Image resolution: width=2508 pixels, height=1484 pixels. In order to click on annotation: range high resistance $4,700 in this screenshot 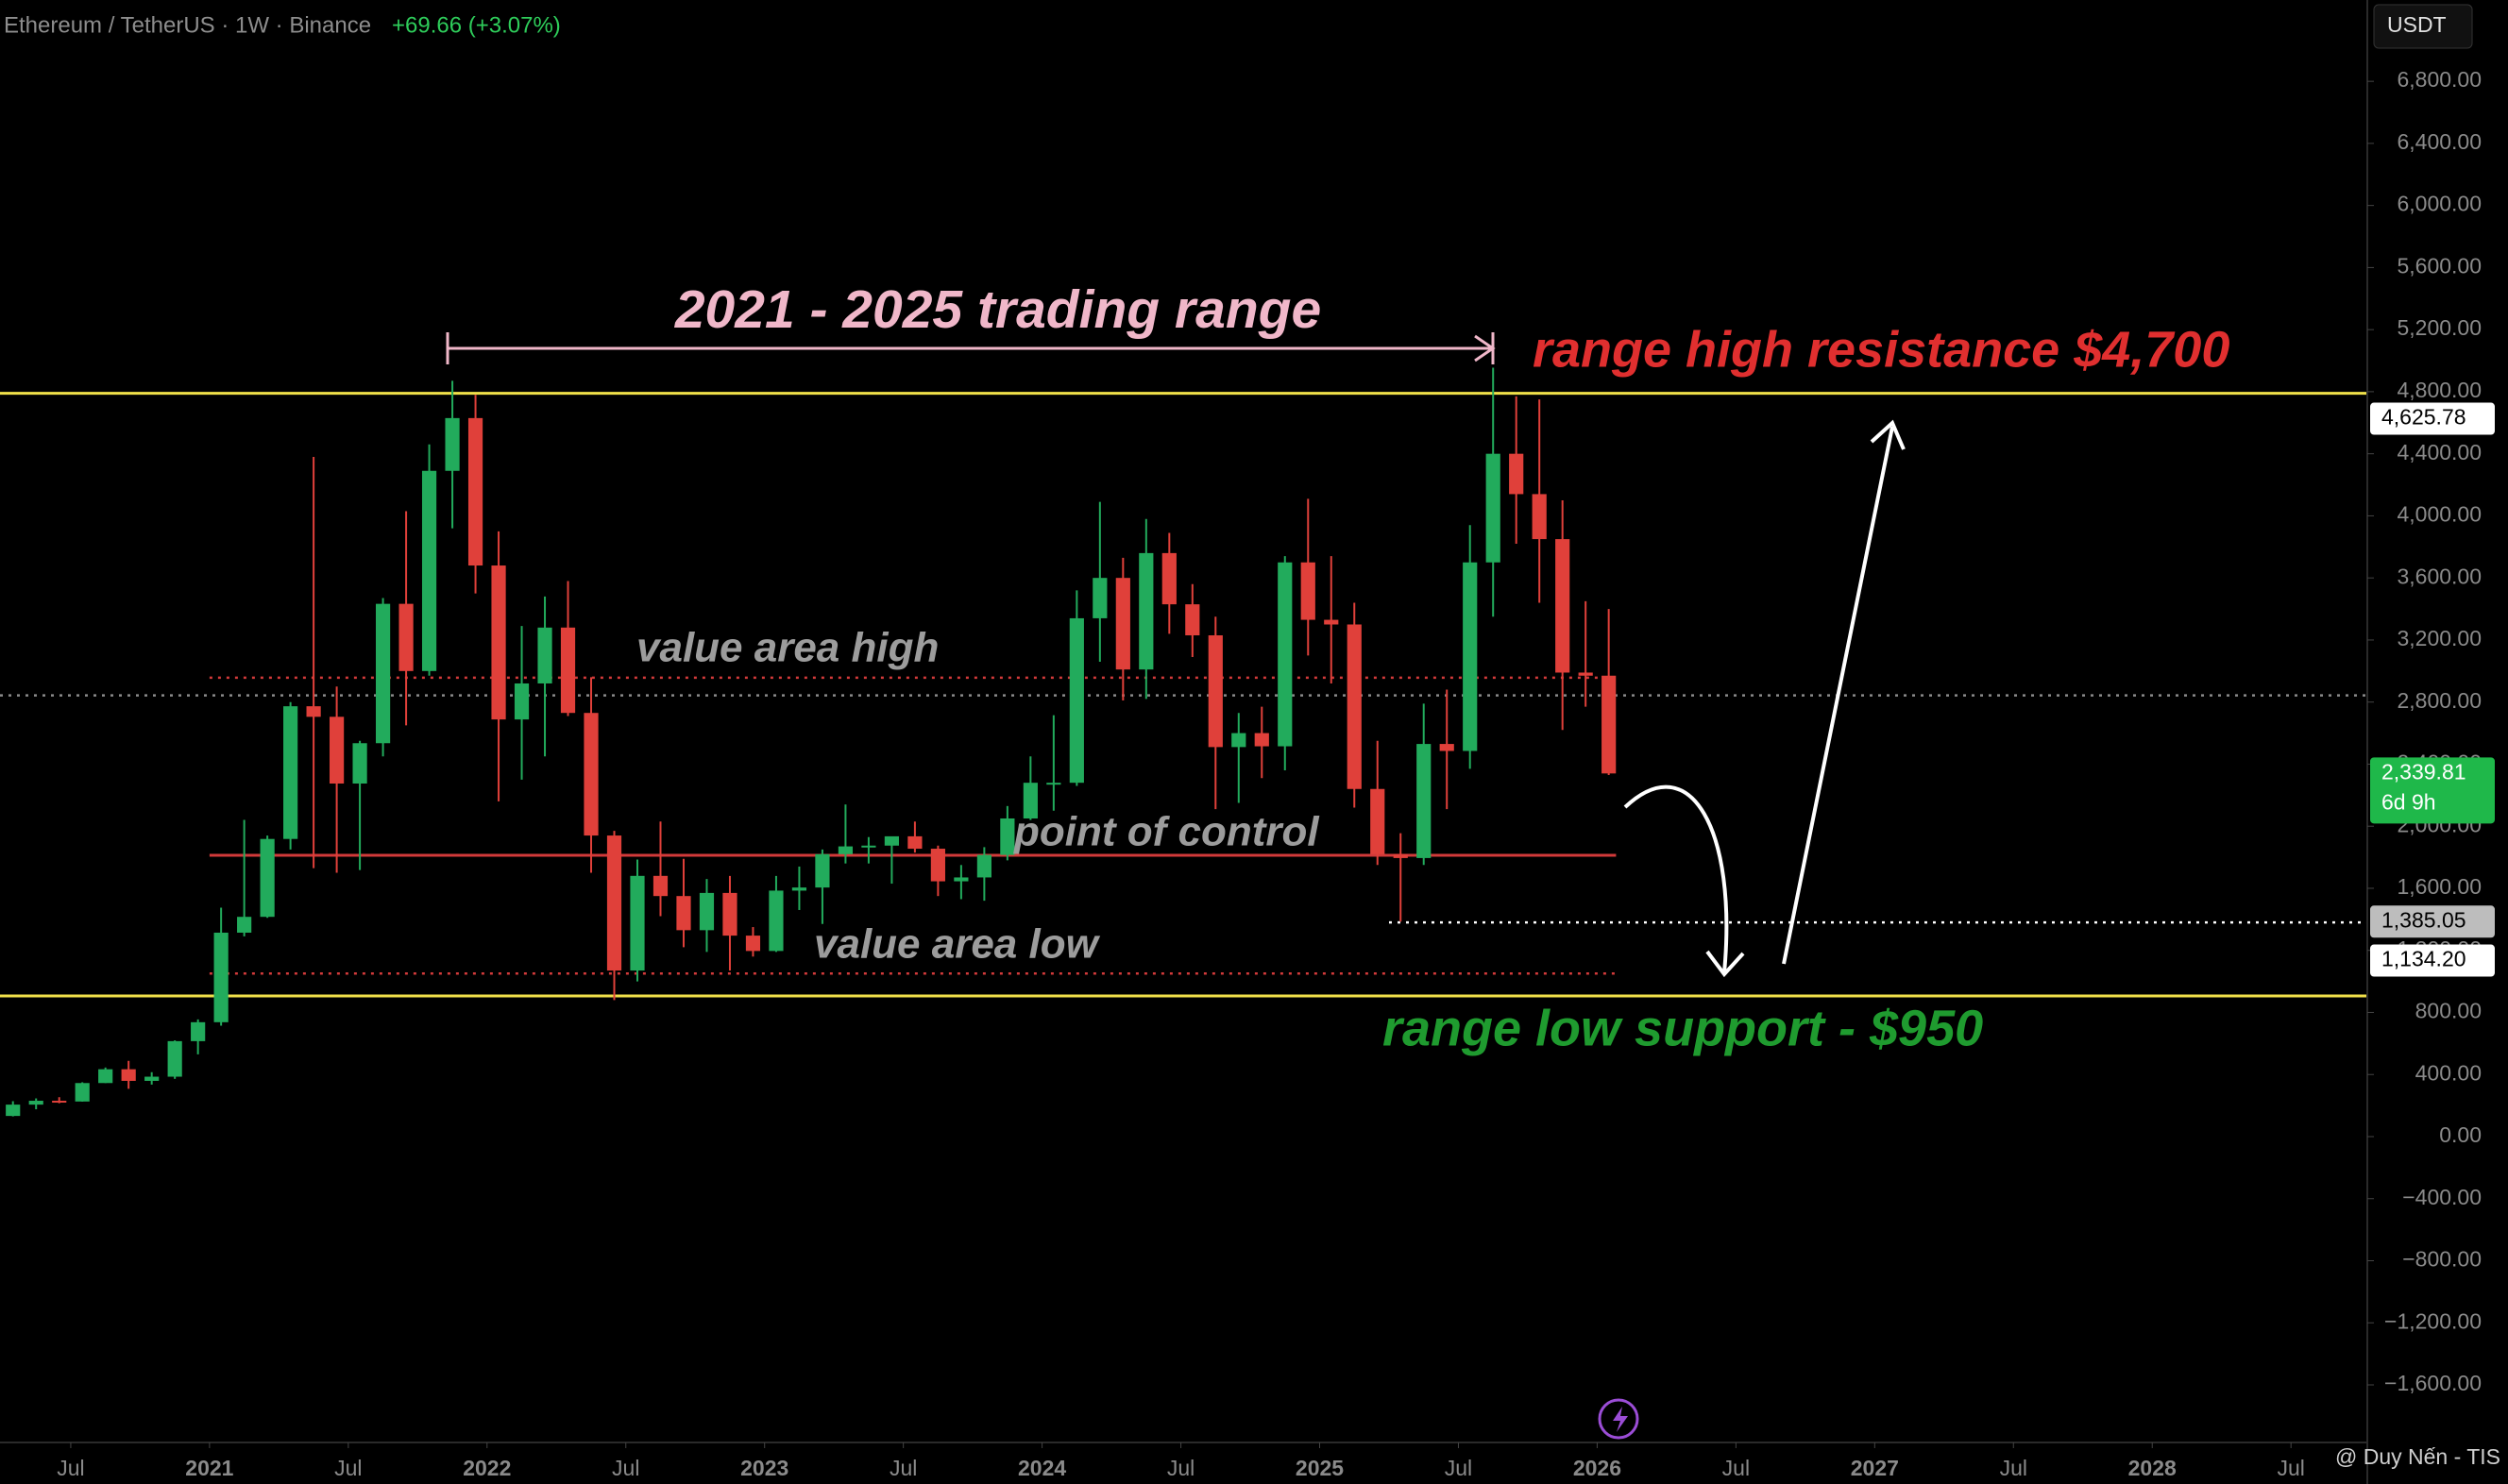, I will do `click(1881, 349)`.